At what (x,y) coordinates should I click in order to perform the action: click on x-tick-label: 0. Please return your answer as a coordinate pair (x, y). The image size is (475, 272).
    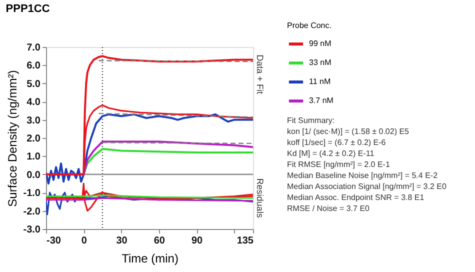
    Looking at the image, I should click on (84, 241).